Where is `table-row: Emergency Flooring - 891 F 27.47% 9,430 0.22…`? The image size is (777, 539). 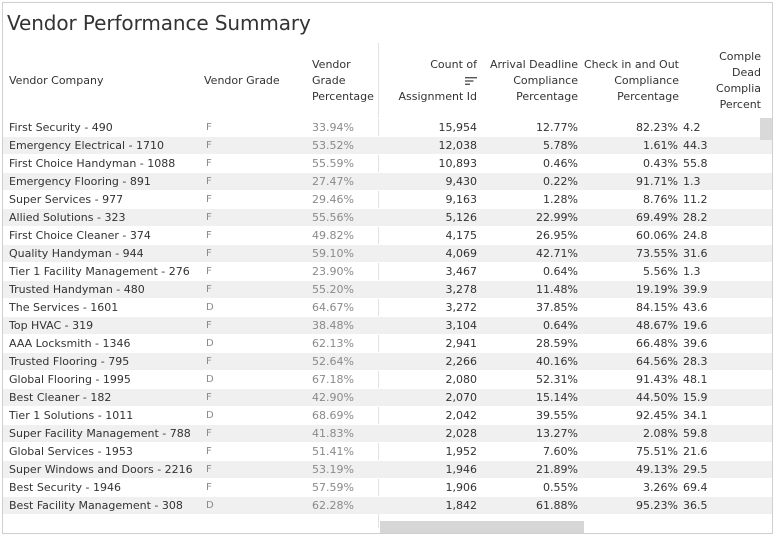
table-row: Emergency Flooring - 891 F 27.47% 9,430 0.22… is located at coordinates (387, 181).